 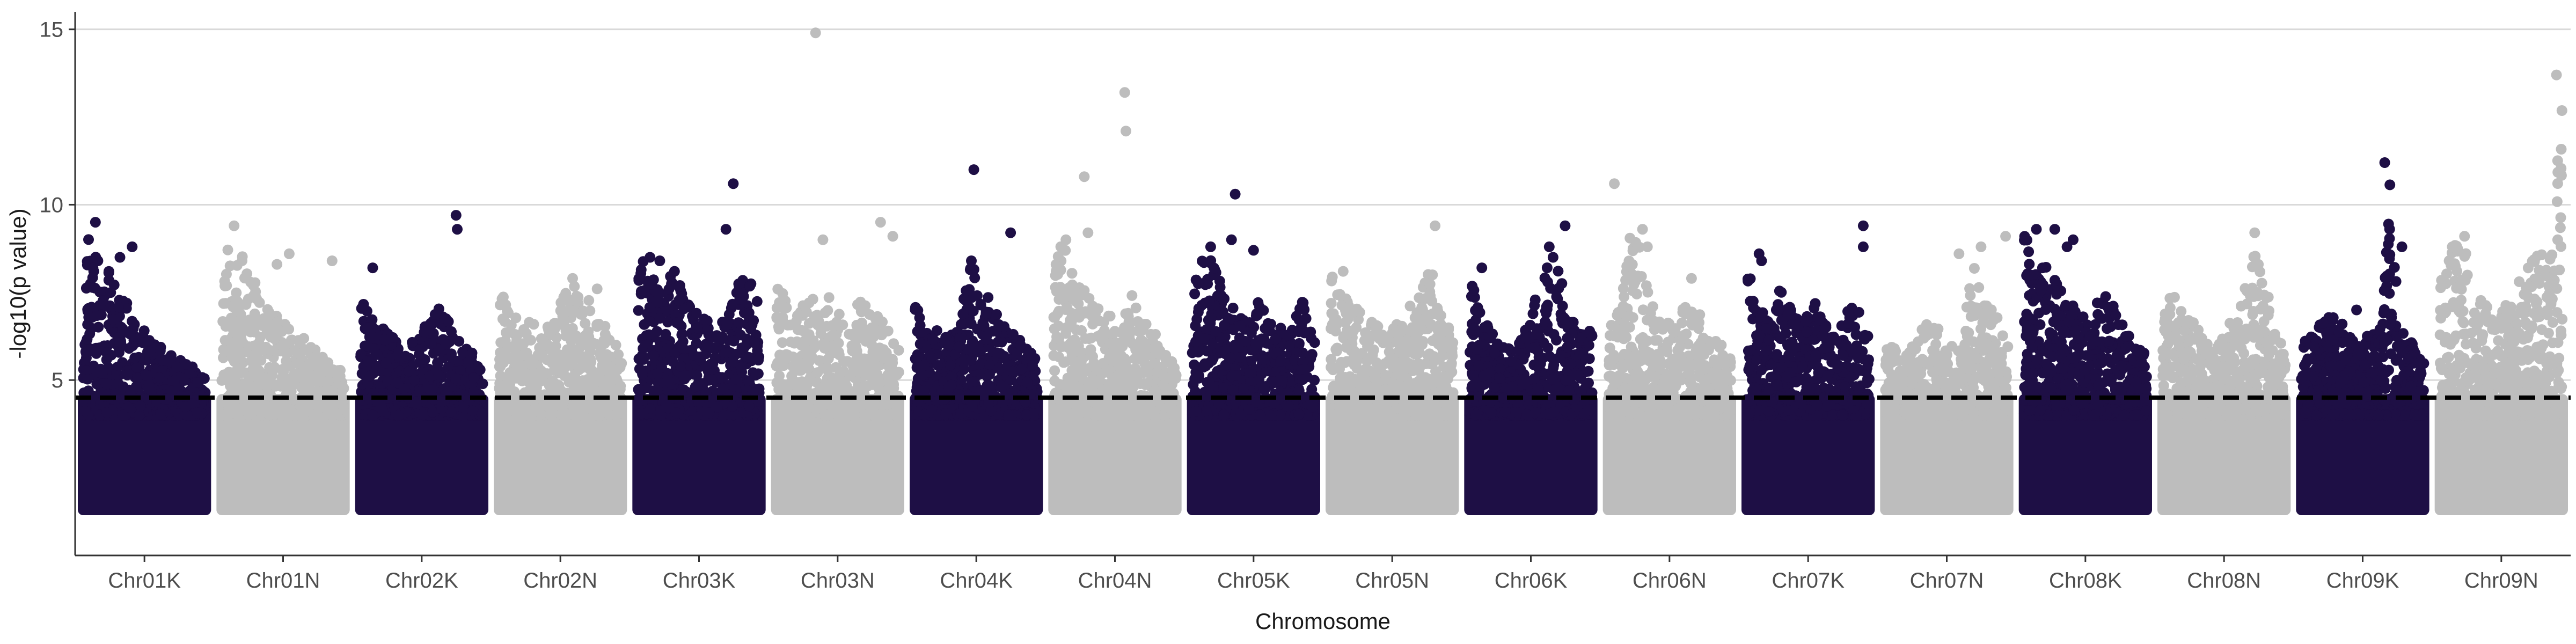 What do you see at coordinates (699, 347) in the screenshot?
I see `points-Chr03K` at bounding box center [699, 347].